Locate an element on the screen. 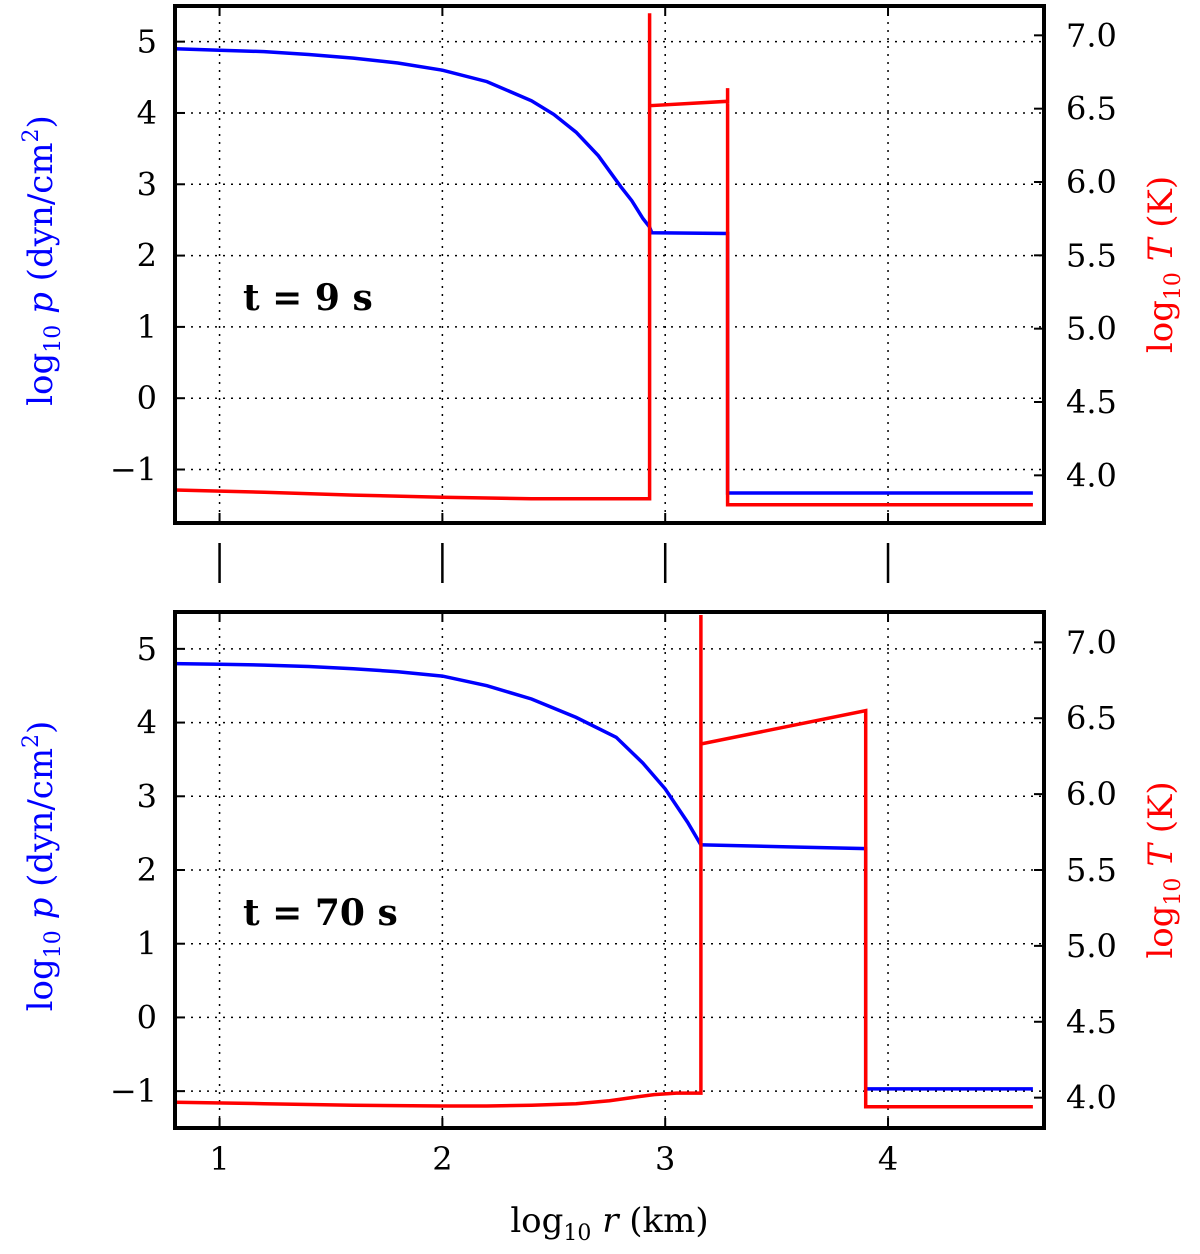  x-tick-label: 3 is located at coordinates (665, 1159).